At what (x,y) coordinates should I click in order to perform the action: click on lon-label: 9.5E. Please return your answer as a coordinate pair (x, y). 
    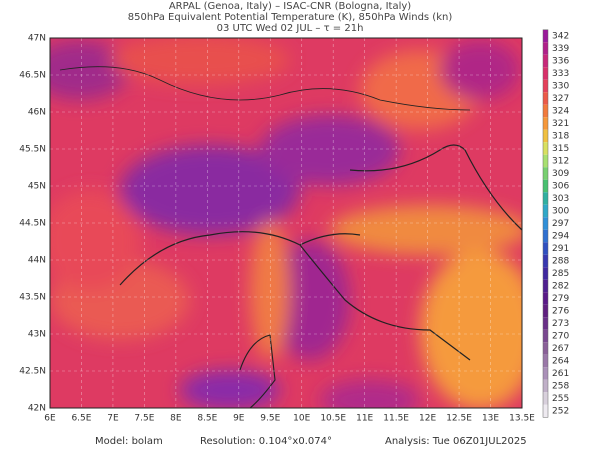
    Looking at the image, I should click on (270, 419).